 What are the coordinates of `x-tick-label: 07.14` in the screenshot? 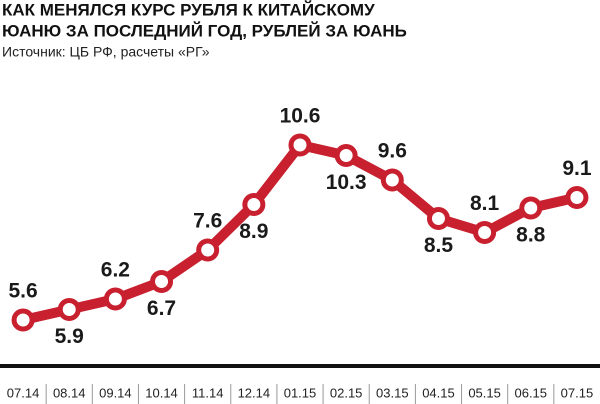 It's located at (23, 392).